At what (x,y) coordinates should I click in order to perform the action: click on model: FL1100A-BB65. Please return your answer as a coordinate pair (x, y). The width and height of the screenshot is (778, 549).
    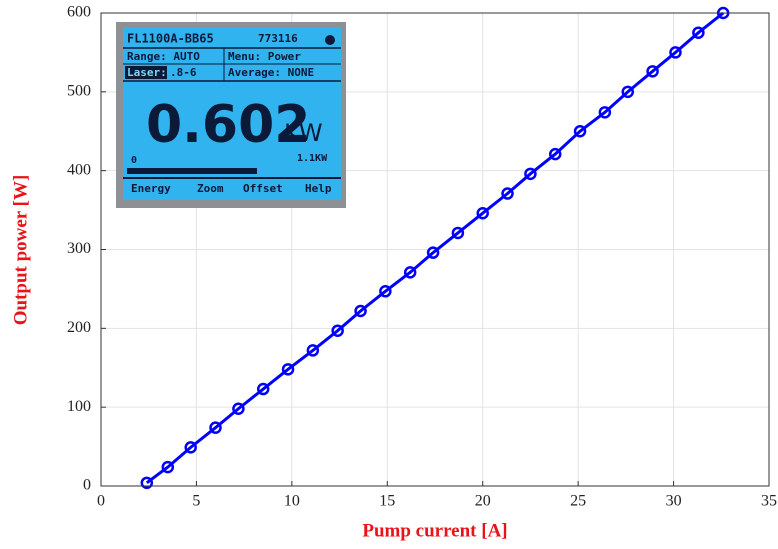
    Looking at the image, I should click on (170, 39).